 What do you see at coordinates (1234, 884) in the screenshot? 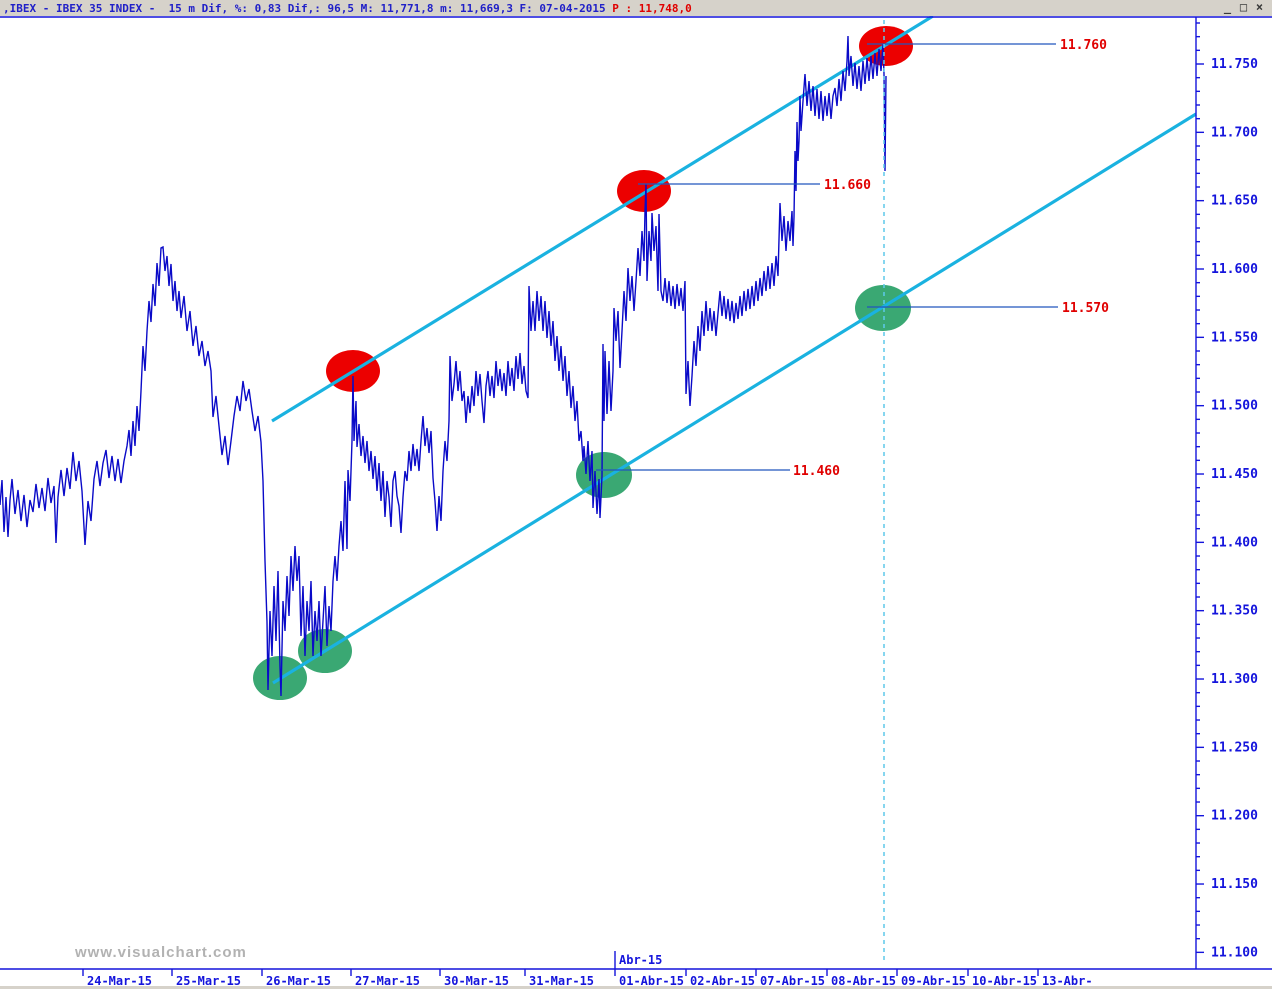
I see `price-axis-label: 11.150` at bounding box center [1234, 884].